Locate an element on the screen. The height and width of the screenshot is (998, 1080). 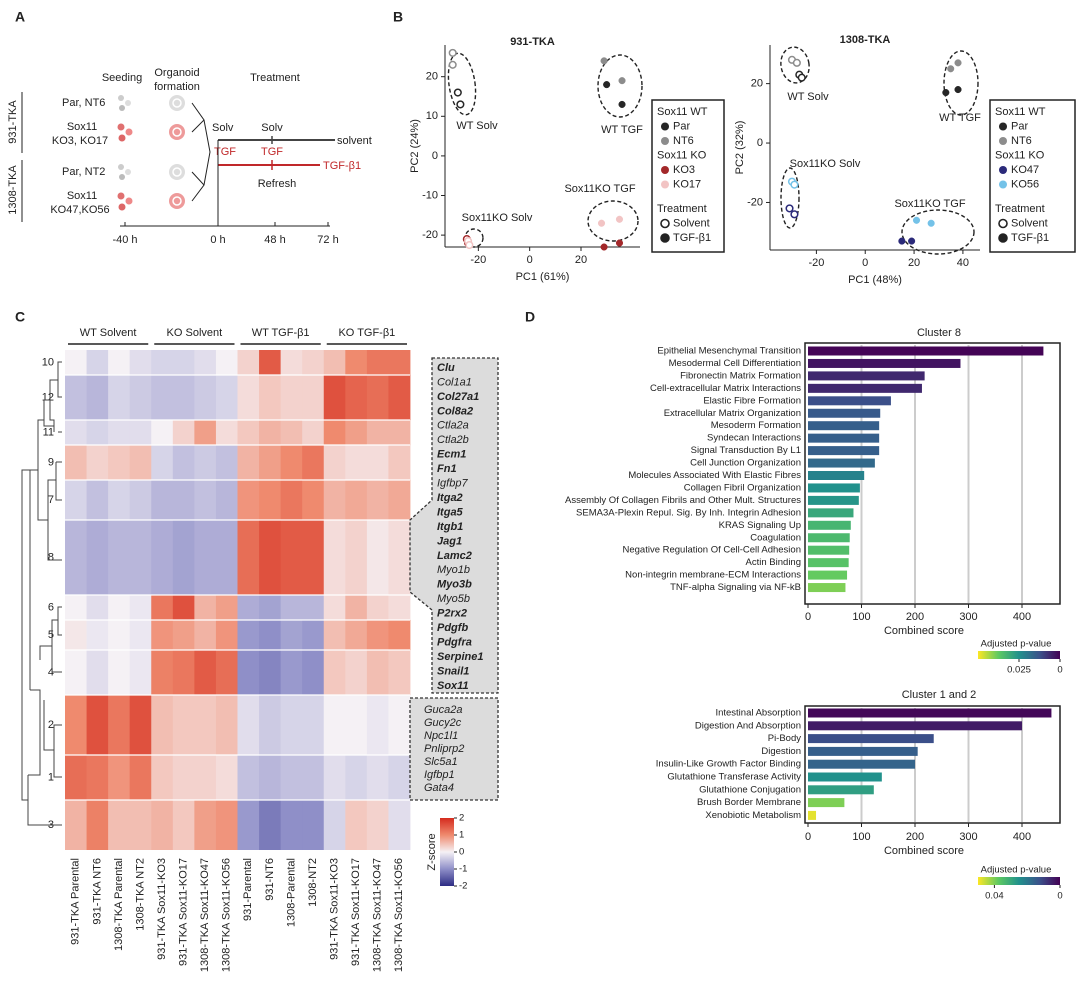
column-group-label: WT TGF-β1 is located at coordinates (281, 333).